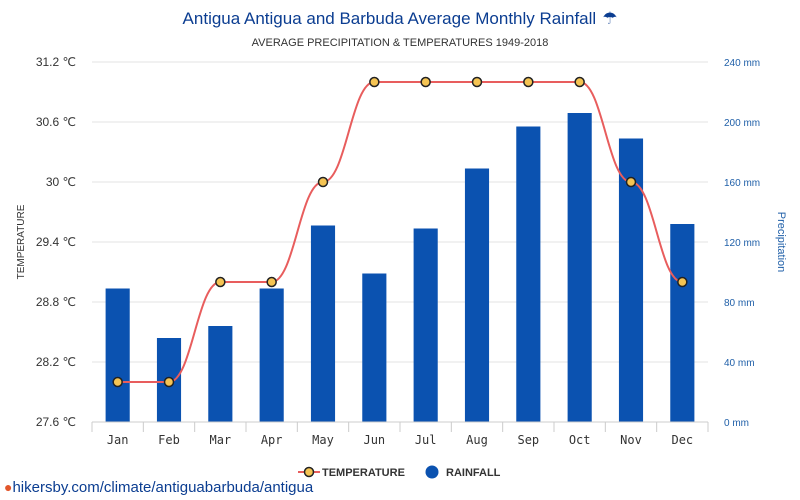 This screenshot has height=500, width=800. I want to click on legend-temperature-swatch-marker, so click(309, 472).